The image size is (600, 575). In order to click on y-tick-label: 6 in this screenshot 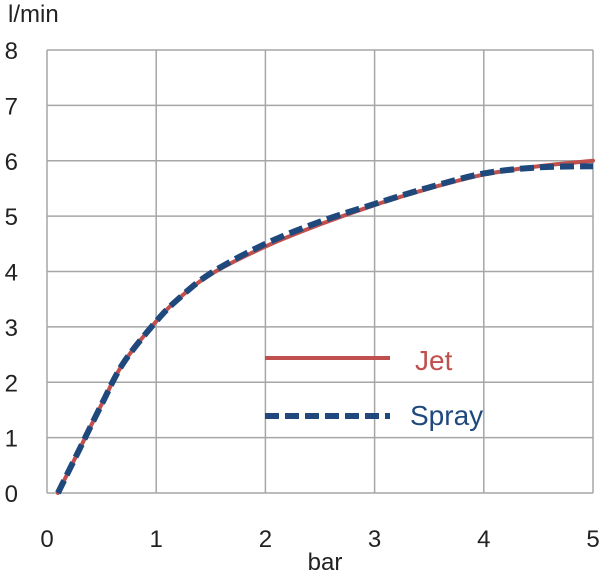, I will do `click(11, 162)`.